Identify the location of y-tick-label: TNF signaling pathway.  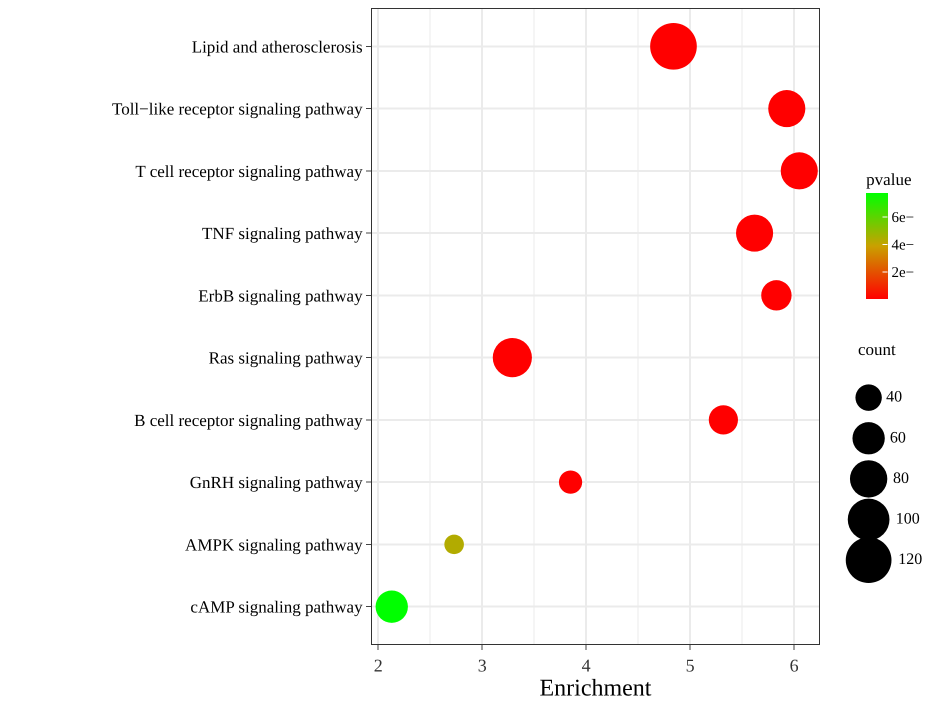
(283, 234).